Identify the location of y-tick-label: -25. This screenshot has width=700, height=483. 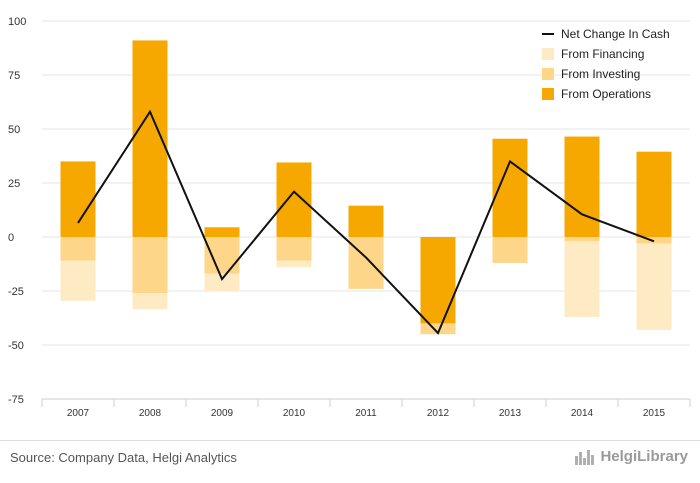
(16, 292).